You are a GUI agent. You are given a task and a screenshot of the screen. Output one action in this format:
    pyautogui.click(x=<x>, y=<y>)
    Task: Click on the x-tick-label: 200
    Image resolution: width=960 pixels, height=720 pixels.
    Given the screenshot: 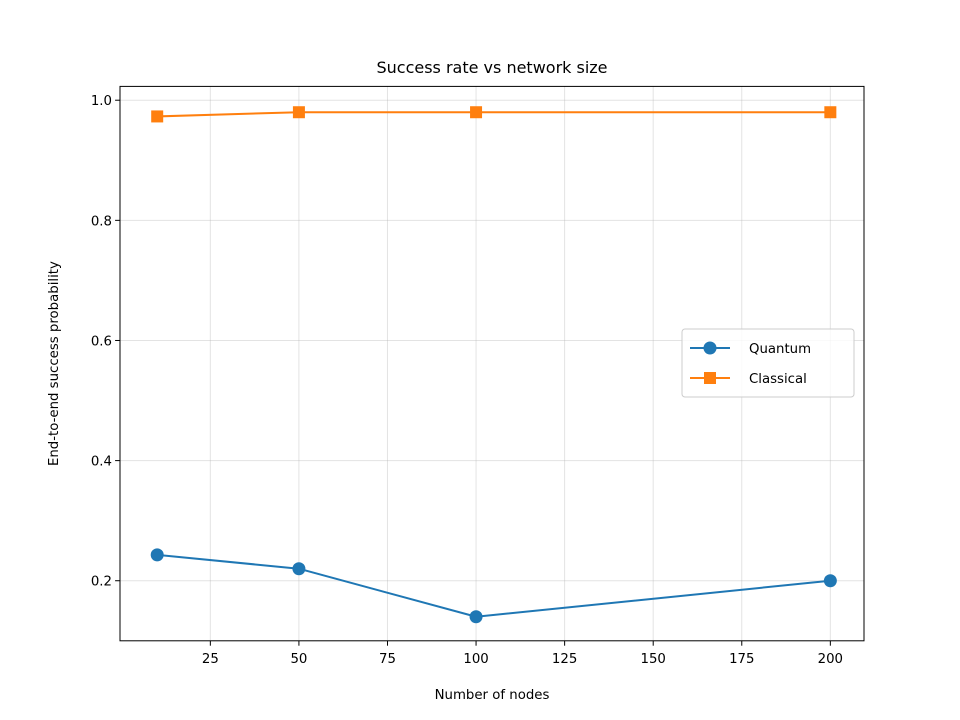 What is the action you would take?
    pyautogui.click(x=830, y=659)
    